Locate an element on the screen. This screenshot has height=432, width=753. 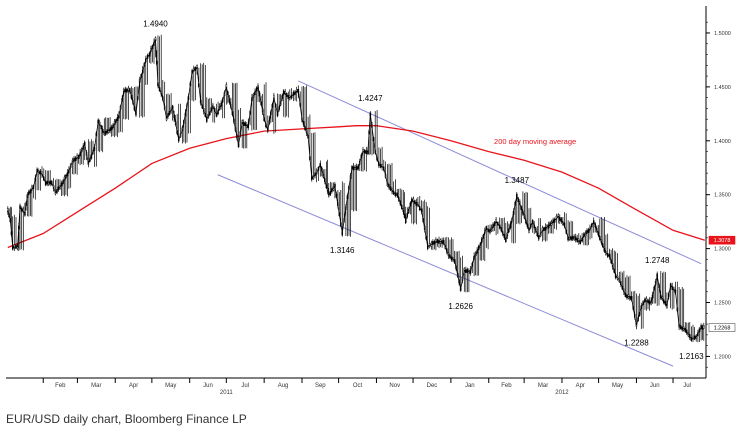
last-ma-value: 1.3078 is located at coordinates (722, 241).